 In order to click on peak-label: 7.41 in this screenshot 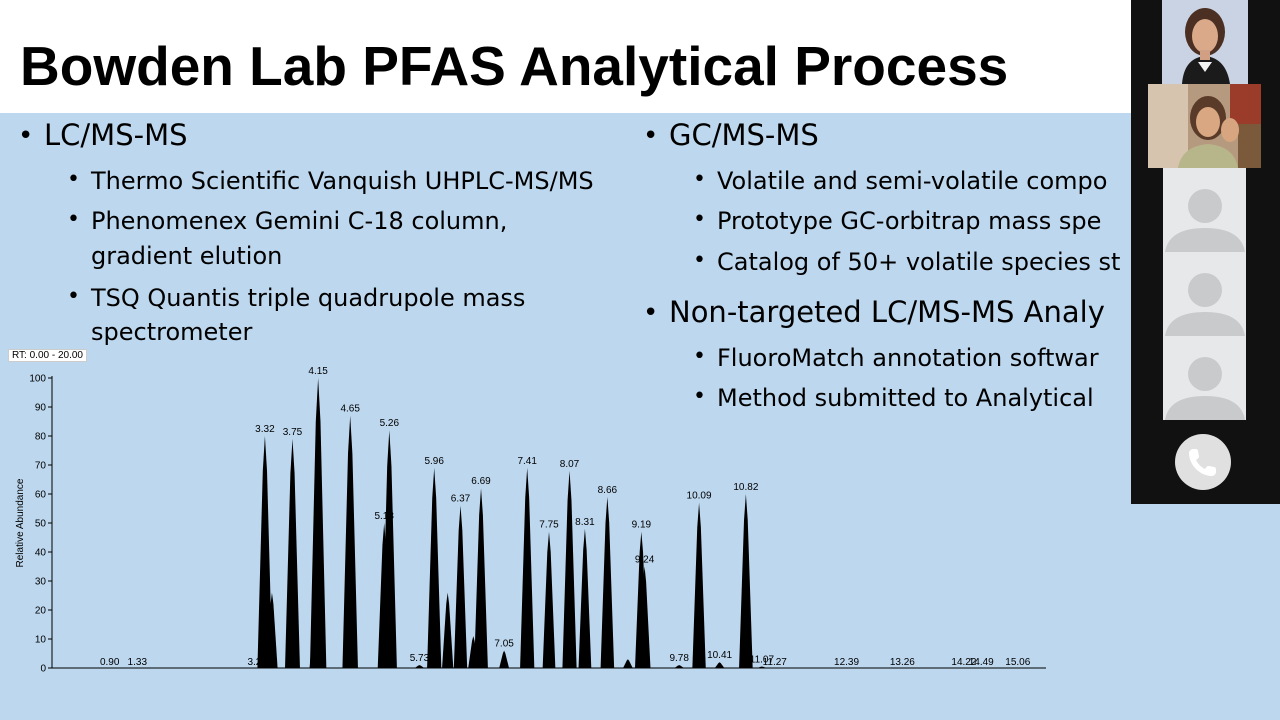, I will do `click(527, 461)`.